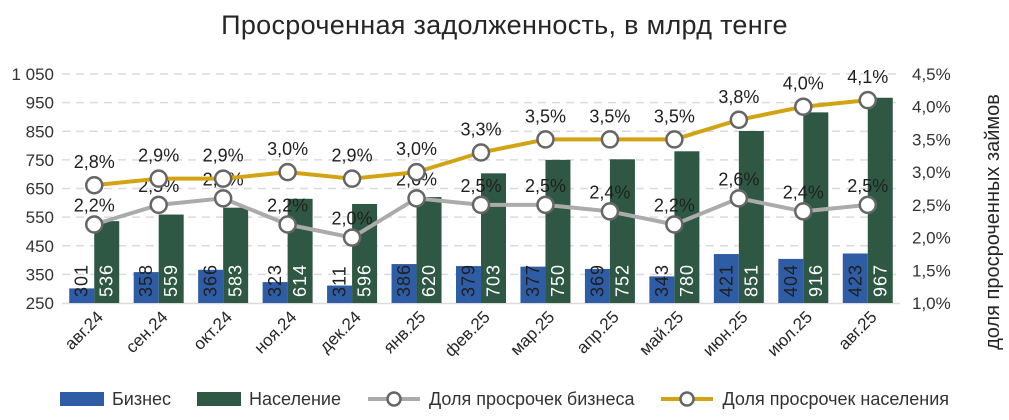  Describe the element at coordinates (394, 399) in the screenshot. I see `legend-swatch-business-line` at that location.